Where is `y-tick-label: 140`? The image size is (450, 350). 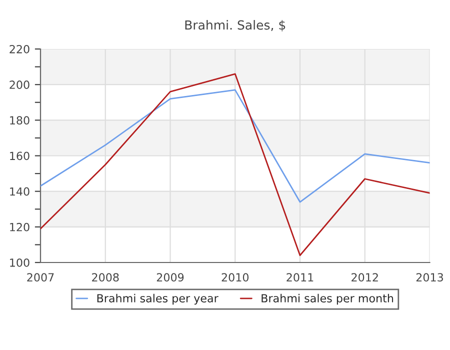 y-tick-label: 140 is located at coordinates (20, 191).